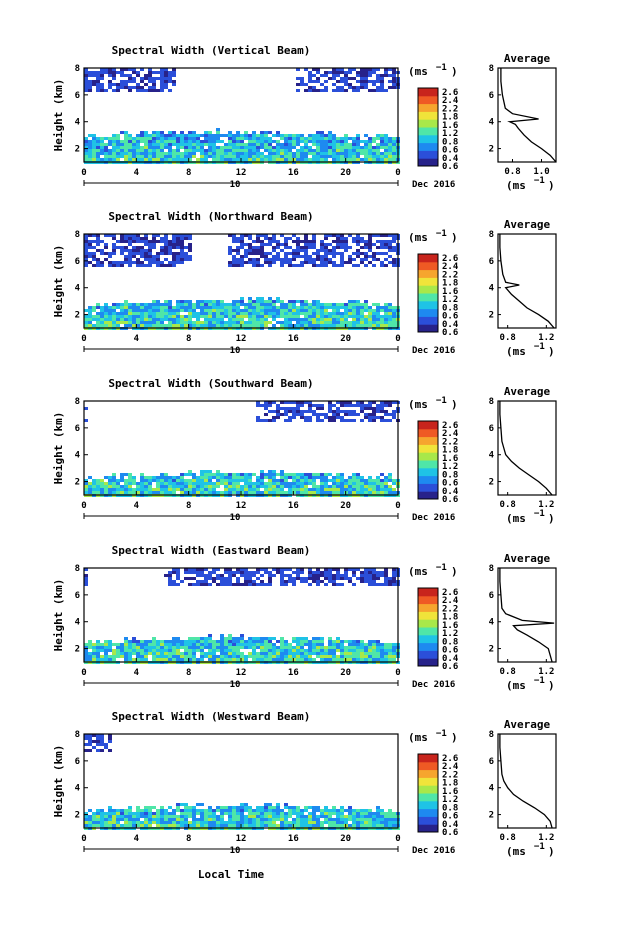 The width and height of the screenshot is (617, 929). Describe the element at coordinates (433, 518) in the screenshot. I see `date-label: Dec 2016` at that location.